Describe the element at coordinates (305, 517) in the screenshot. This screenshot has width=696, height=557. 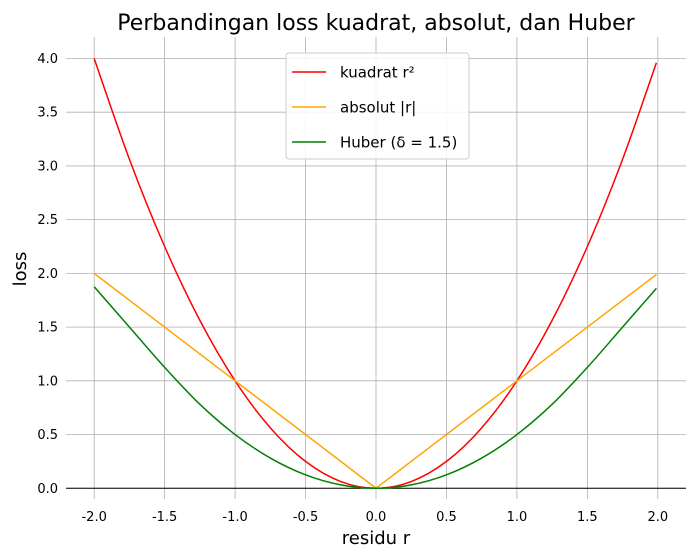
I see `x-tick-label: -0.5` at that location.